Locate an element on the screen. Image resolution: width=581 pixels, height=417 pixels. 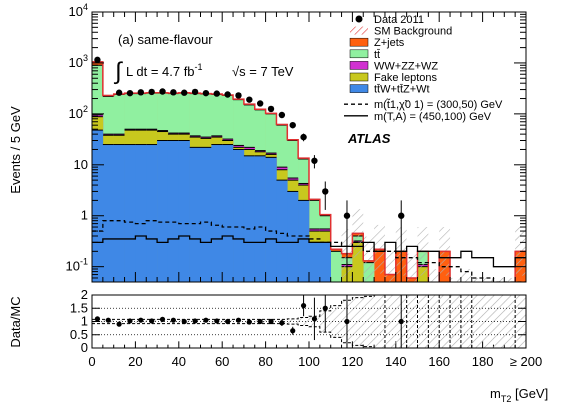
y-tick-label: 1 is located at coordinates (84, 215).